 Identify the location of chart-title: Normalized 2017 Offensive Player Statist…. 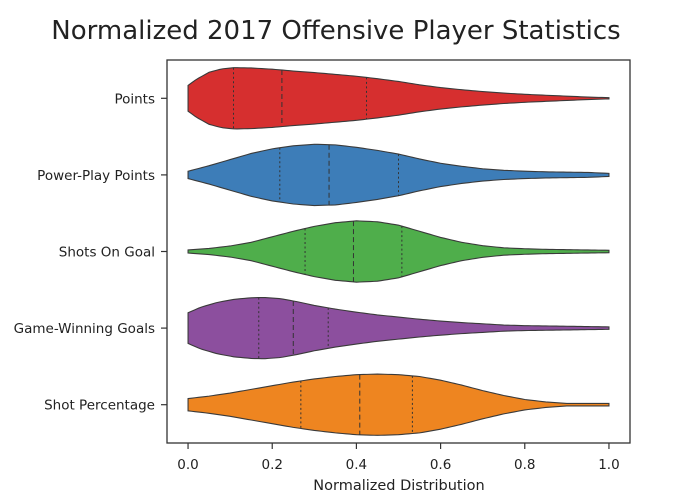
(335, 31).